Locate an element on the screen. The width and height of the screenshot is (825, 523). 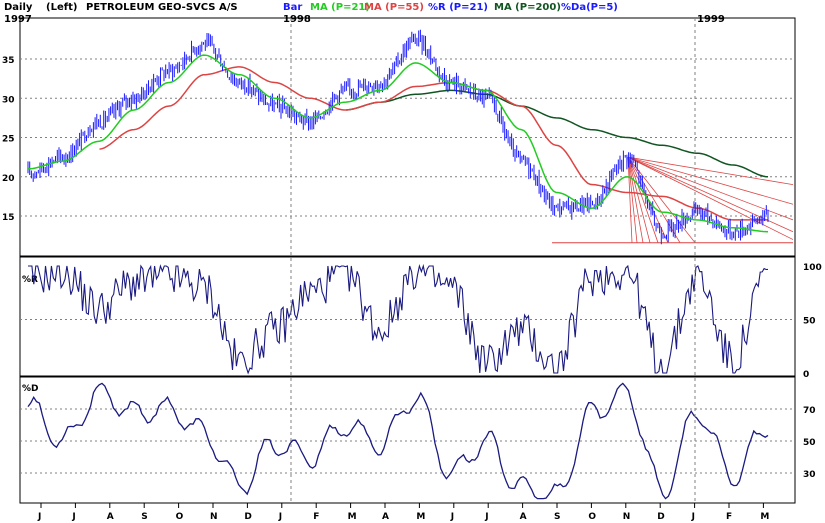
pct-d-tick-label: 70 is located at coordinates (809, 411).